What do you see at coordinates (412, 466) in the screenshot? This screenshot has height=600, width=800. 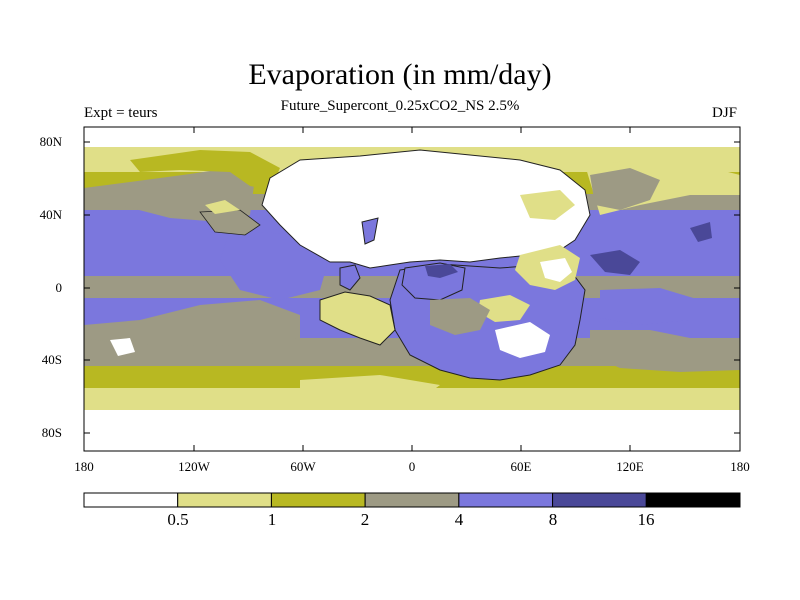 I see `lon-tick-label: 0` at bounding box center [412, 466].